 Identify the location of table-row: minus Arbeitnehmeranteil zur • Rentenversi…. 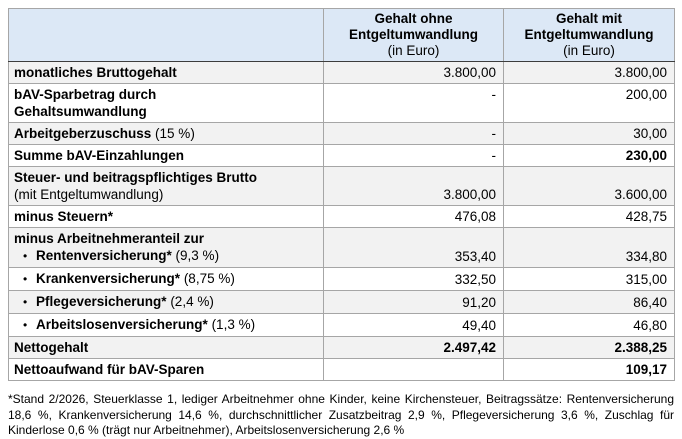
(341, 247).